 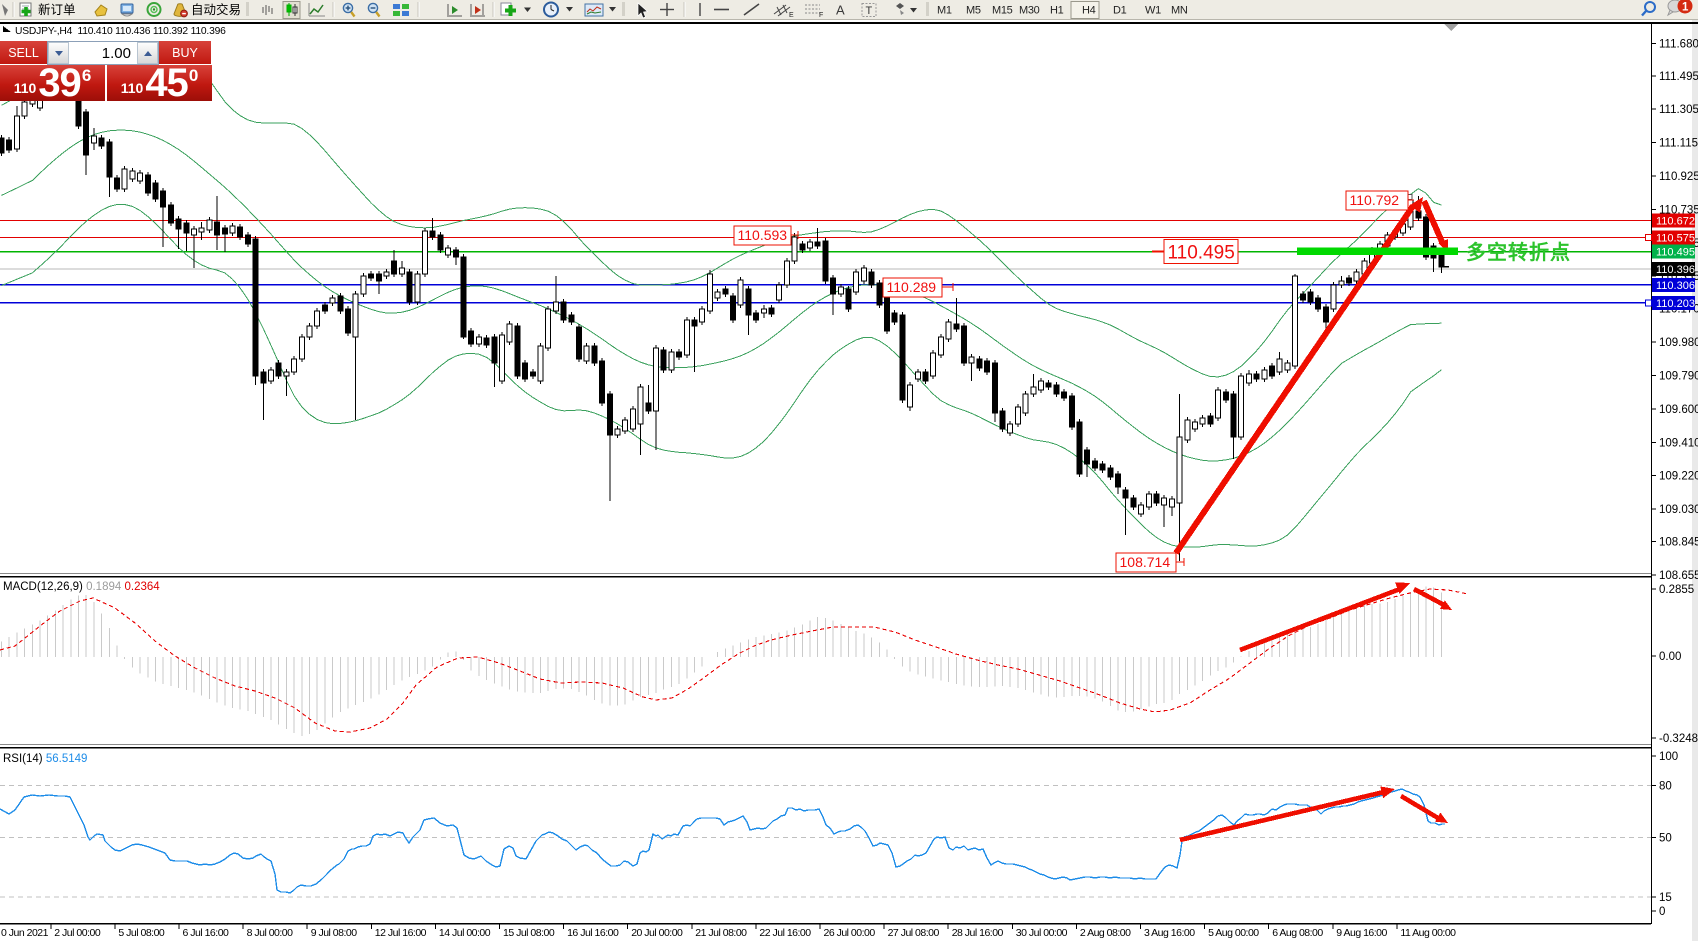 What do you see at coordinates (1169, 933) in the screenshot?
I see `svg-text: 3 Aug 16:00` at bounding box center [1169, 933].